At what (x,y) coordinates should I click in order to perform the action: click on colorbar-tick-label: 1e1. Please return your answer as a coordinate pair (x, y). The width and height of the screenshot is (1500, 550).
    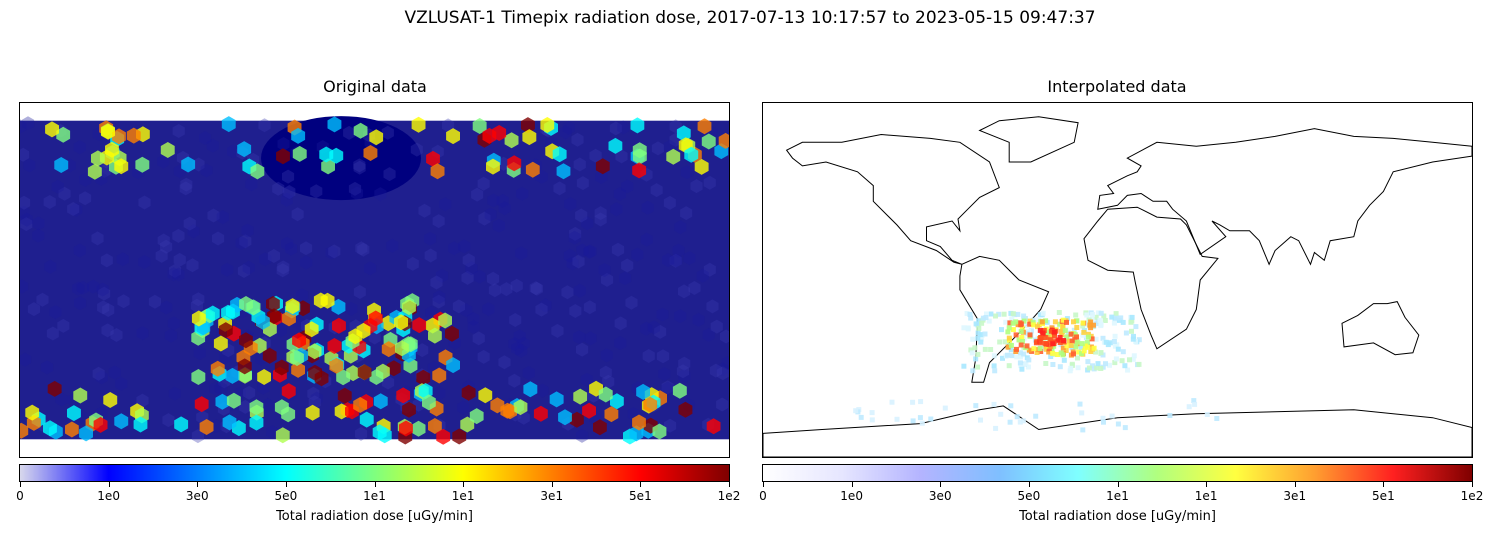
    Looking at the image, I should click on (1117, 496).